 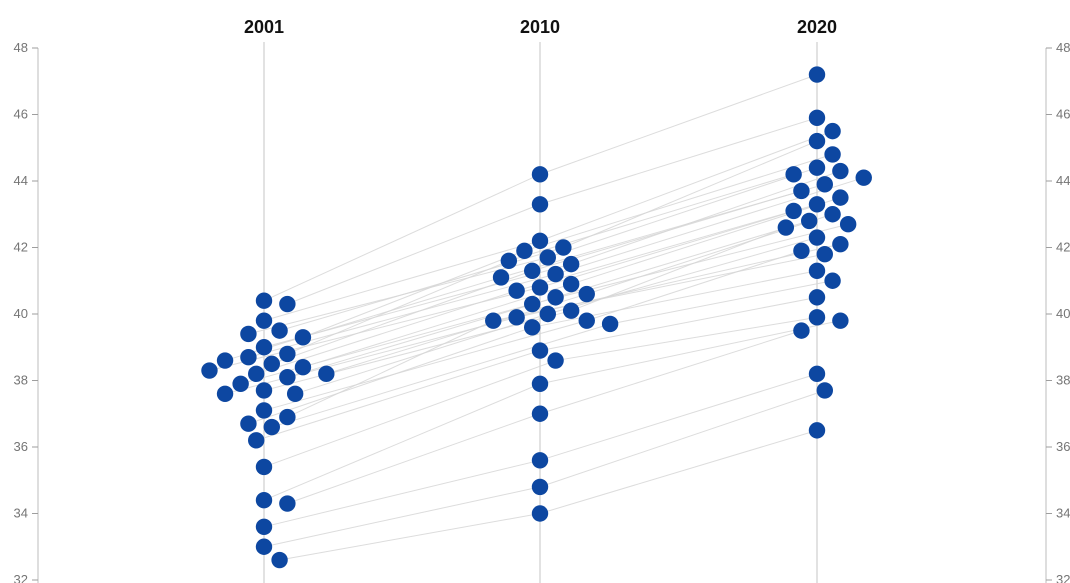 What do you see at coordinates (1063, 380) in the screenshot?
I see `right-tick-label: 38` at bounding box center [1063, 380].